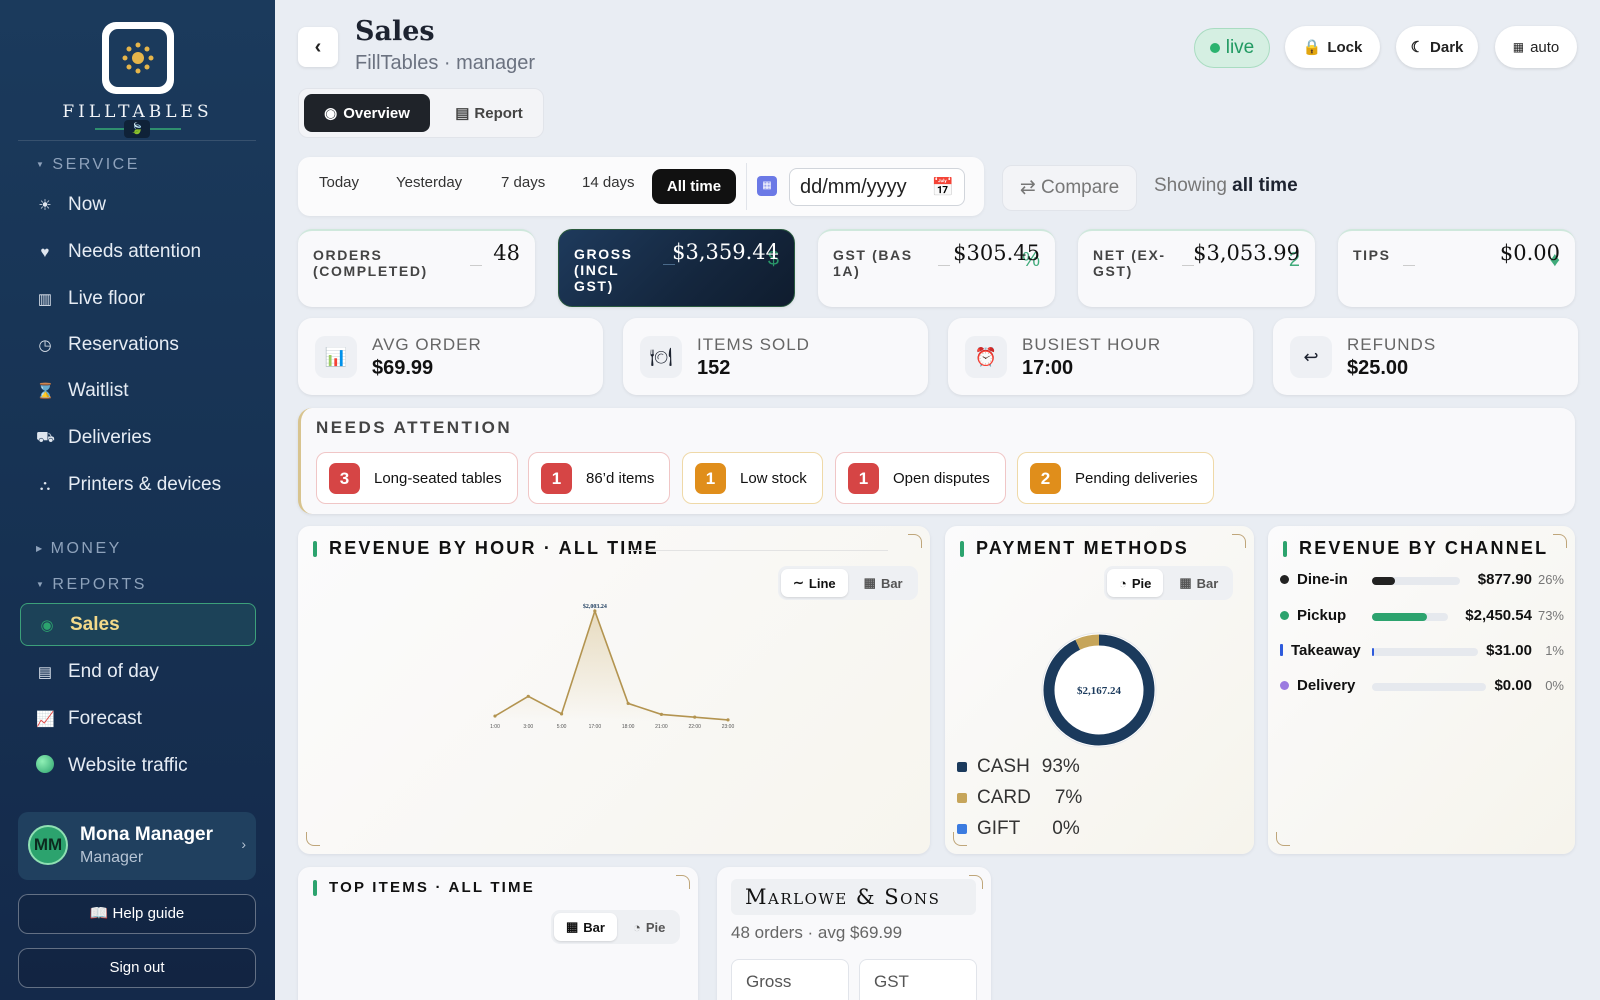 This screenshot has width=1600, height=1000. What do you see at coordinates (138, 624) in the screenshot?
I see `sidebar-item-sales-highlight` at bounding box center [138, 624].